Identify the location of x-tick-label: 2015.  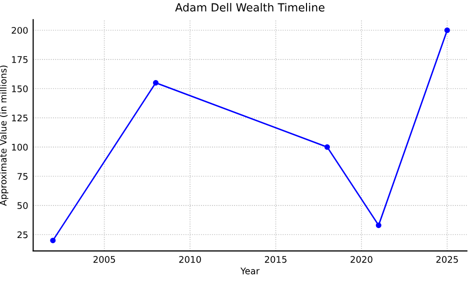
(275, 259).